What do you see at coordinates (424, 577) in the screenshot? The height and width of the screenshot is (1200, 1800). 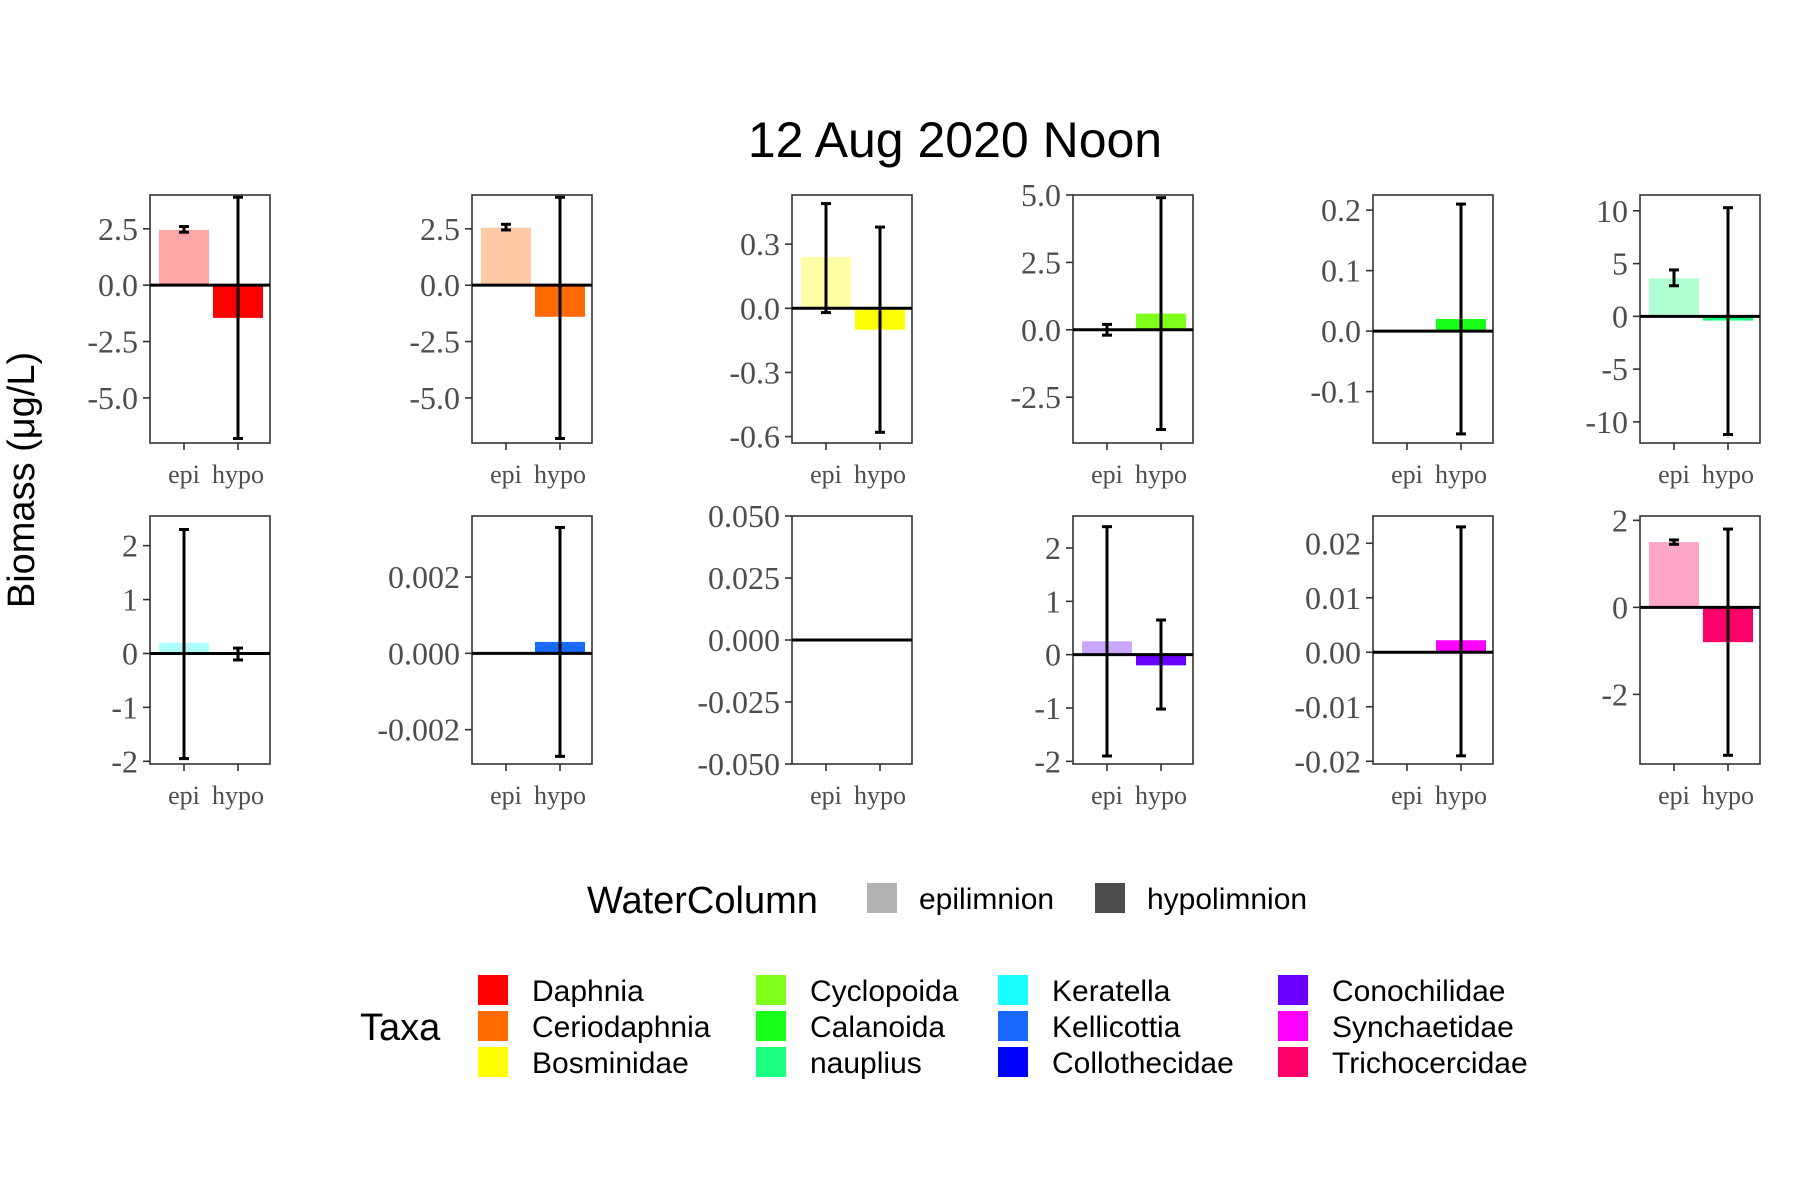 I see `y-tick-label: 0.002` at bounding box center [424, 577].